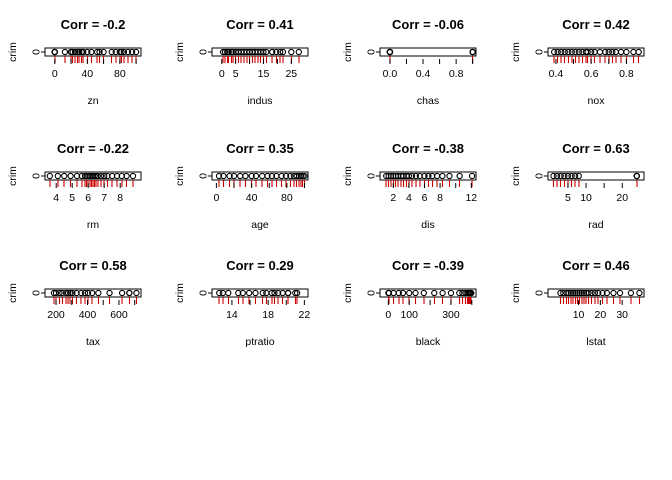 This screenshot has width=672, height=480. Describe the element at coordinates (577, 62) in the screenshot. I see `panel-nox: Corr = 0.42 crim 0 0.4 0.6 0.8 nox` at that location.